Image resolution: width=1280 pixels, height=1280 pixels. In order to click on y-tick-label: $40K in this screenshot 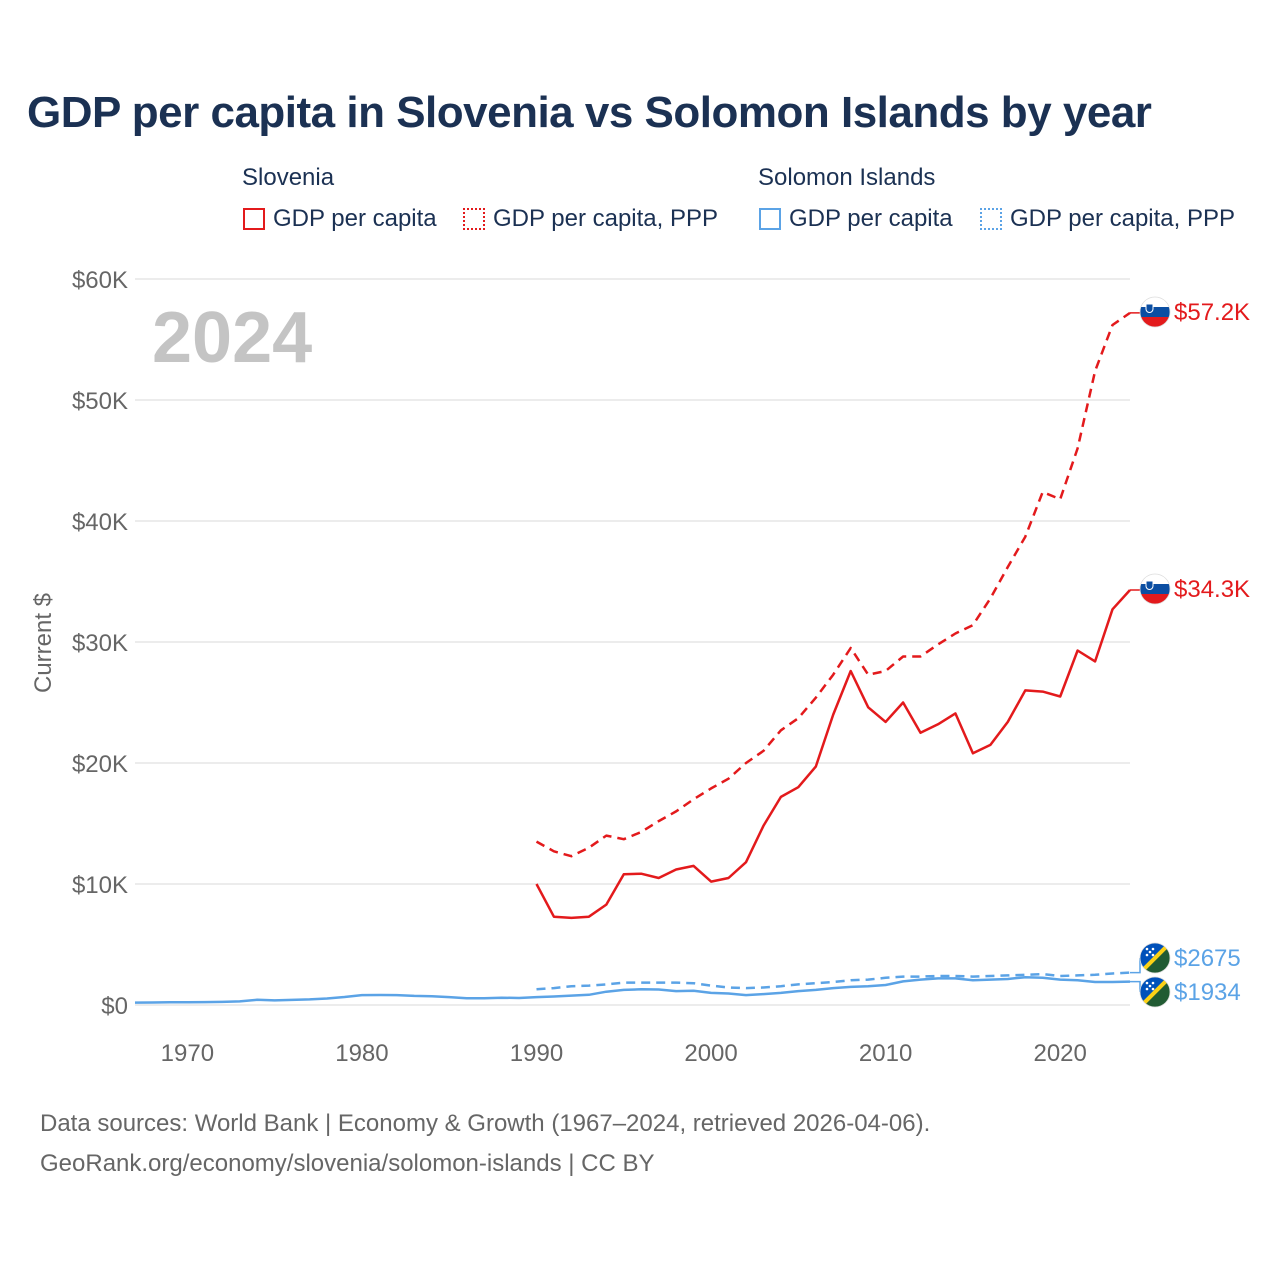, I will do `click(100, 522)`.